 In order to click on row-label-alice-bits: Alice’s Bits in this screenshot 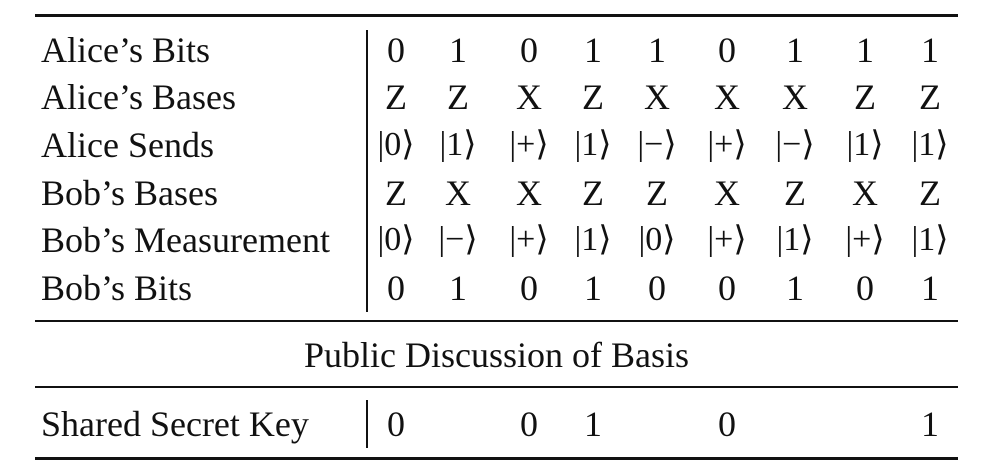, I will do `click(125, 50)`.